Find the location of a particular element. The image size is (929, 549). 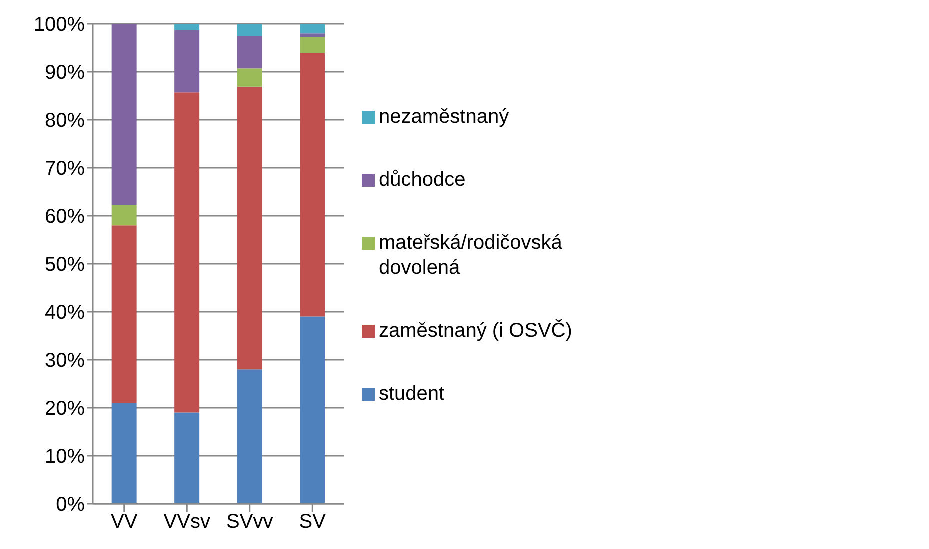

y-tick-label: 60% is located at coordinates (65, 217).